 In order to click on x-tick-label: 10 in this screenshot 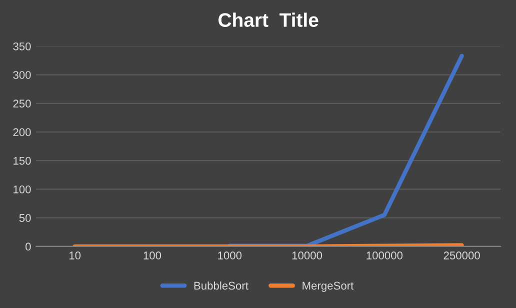, I will do `click(75, 256)`.